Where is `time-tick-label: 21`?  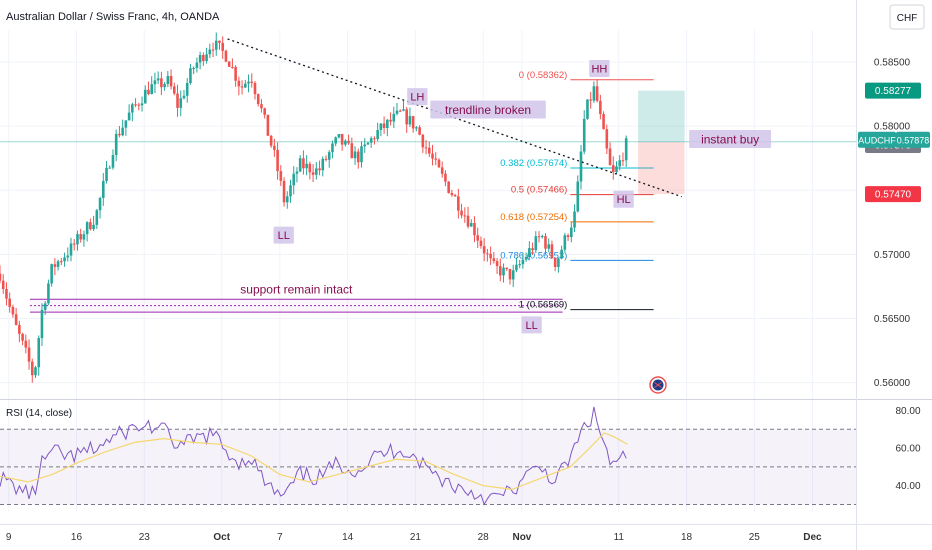 time-tick-label: 21 is located at coordinates (416, 537).